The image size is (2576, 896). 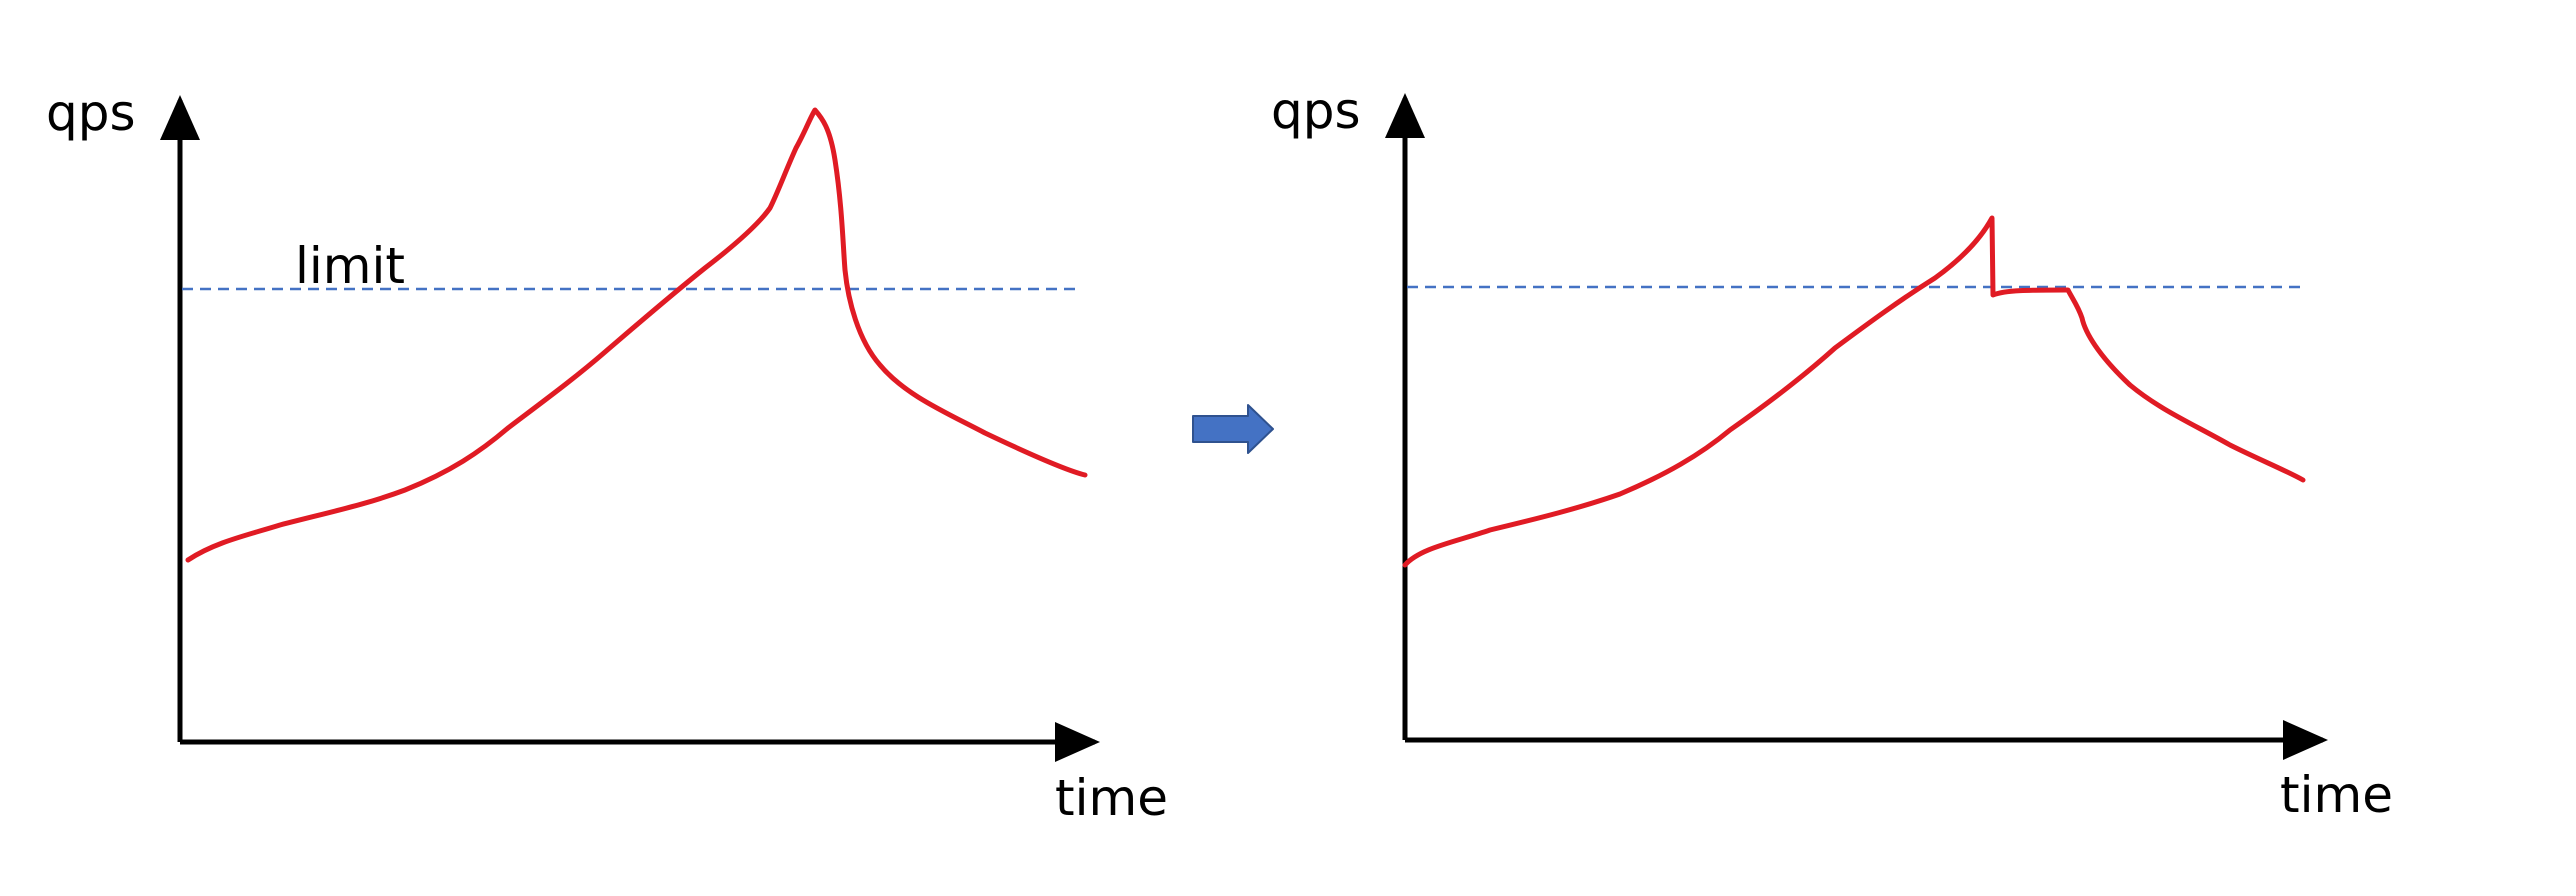 What do you see at coordinates (1316, 111) in the screenshot?
I see `after-y-axis-label: qps` at bounding box center [1316, 111].